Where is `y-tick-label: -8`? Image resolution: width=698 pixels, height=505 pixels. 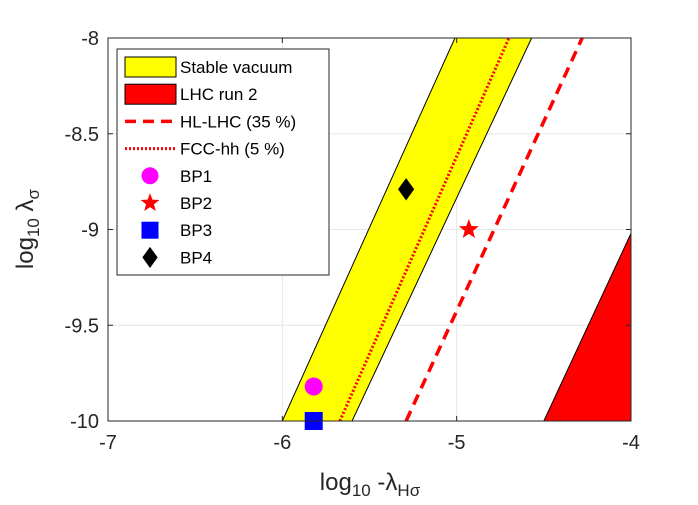
y-tick-label: -8 is located at coordinates (90, 39).